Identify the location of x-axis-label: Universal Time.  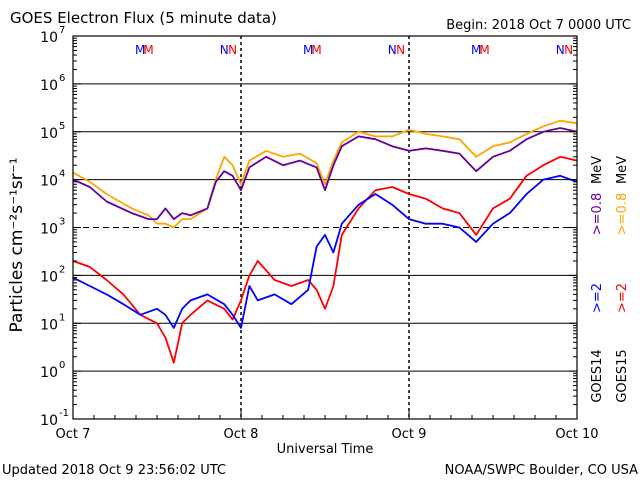
(325, 449).